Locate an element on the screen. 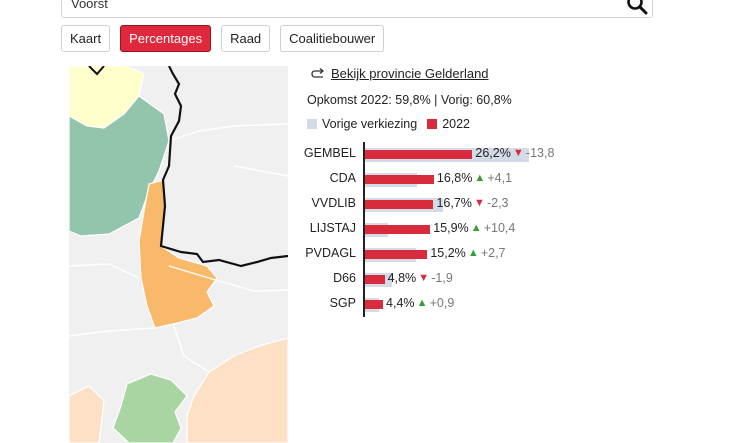 The height and width of the screenshot is (443, 730). party-label: SGP is located at coordinates (342, 303).